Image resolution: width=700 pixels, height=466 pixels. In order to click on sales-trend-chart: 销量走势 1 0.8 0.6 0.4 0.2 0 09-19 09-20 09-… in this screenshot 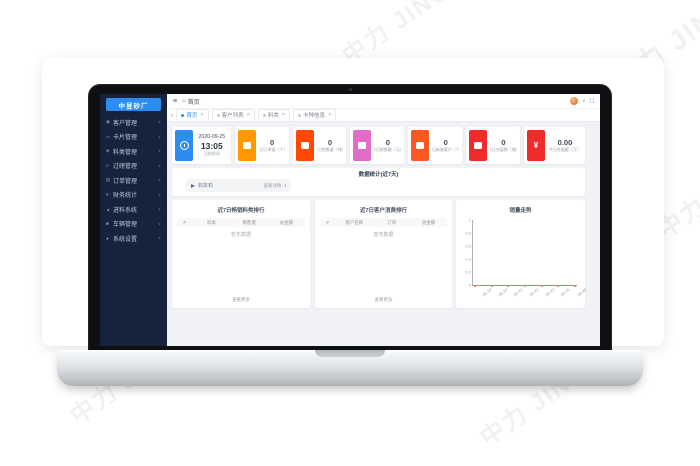, I will do `click(521, 254)`.